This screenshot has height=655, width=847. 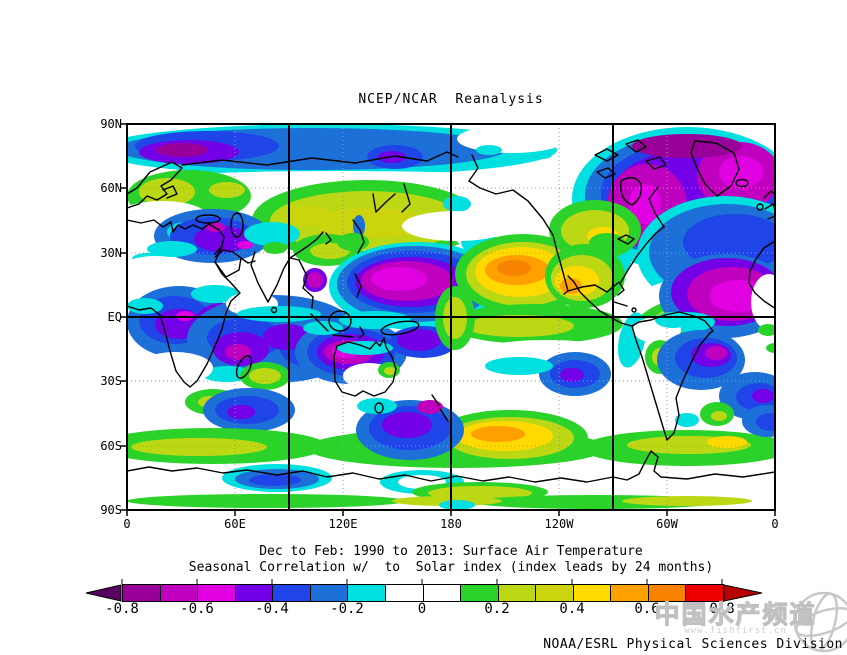 What do you see at coordinates (667, 524) in the screenshot?
I see `x-axis-label-60w: 60W` at bounding box center [667, 524].